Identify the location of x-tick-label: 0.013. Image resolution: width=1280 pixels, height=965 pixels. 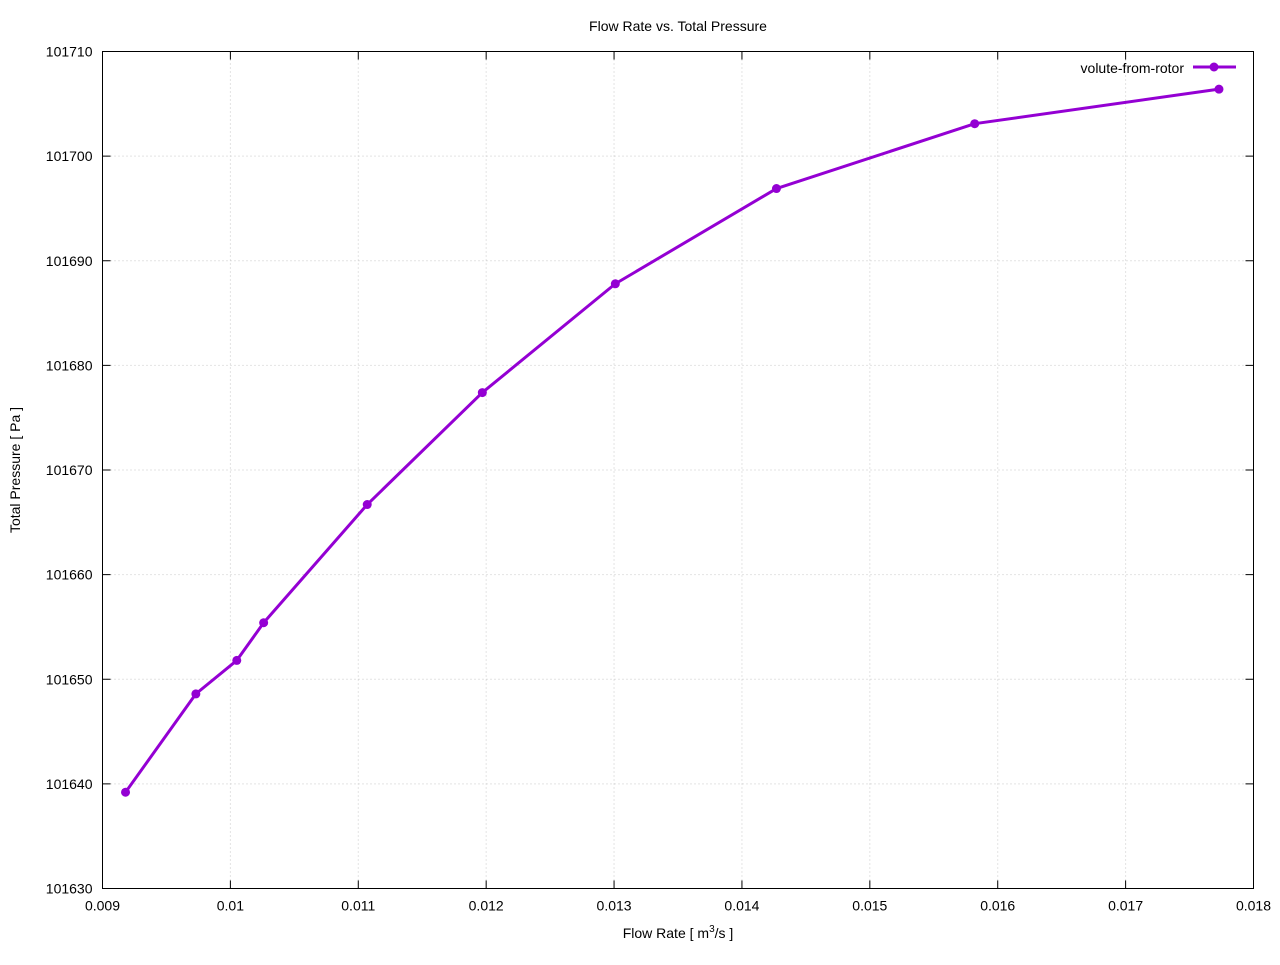
(614, 906).